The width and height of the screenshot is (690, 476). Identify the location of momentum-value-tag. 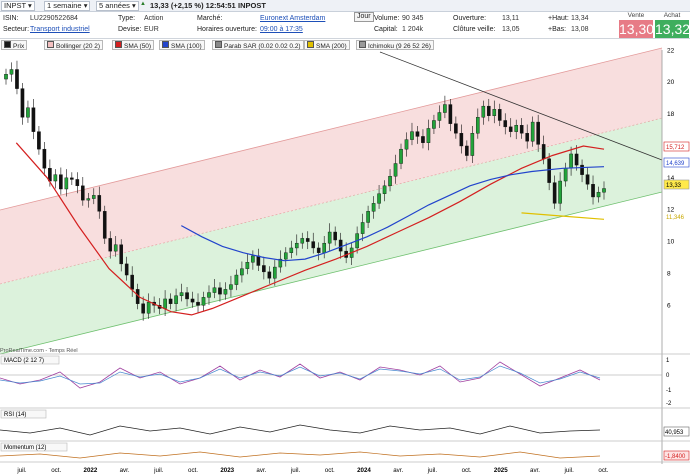
(676, 455).